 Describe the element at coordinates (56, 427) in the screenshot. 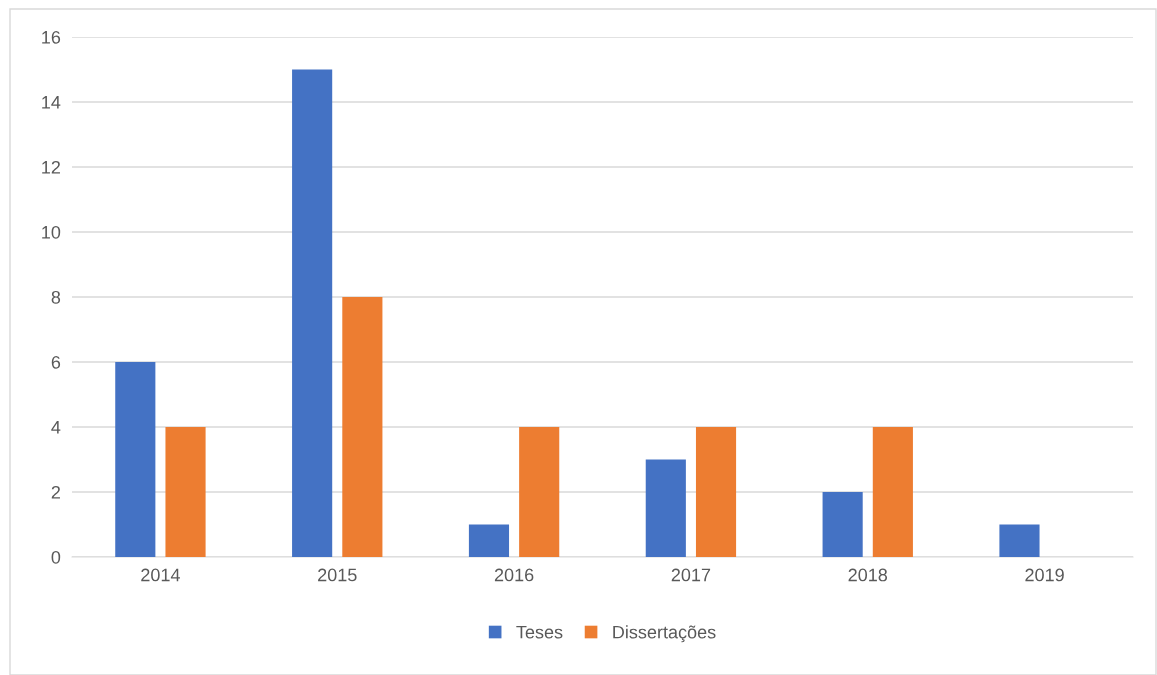

I see `y-tick-label: 4` at that location.